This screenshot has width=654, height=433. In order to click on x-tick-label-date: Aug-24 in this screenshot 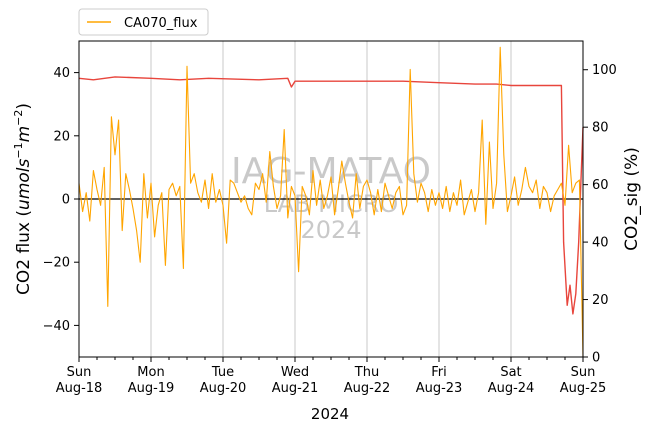, I will do `click(511, 388)`.